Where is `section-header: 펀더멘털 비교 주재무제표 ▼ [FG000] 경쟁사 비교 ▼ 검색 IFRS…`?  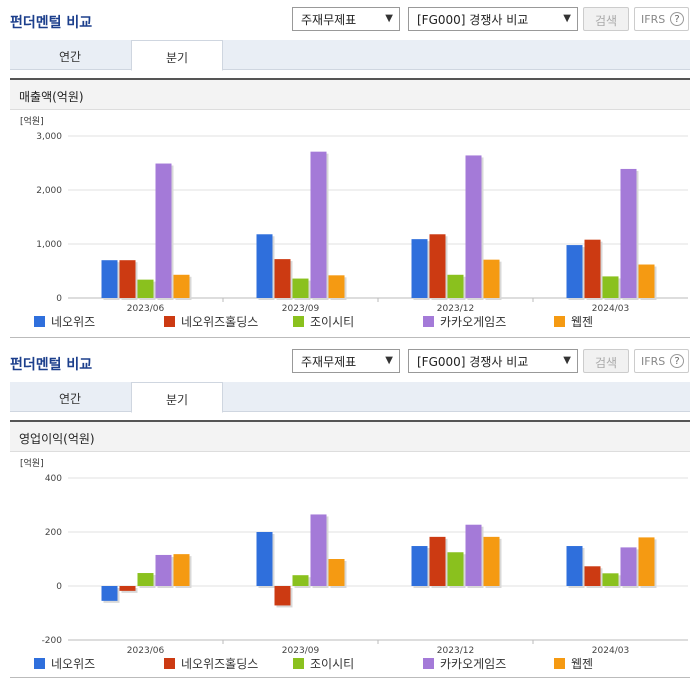 section-header: 펀더멘털 비교 주재무제표 ▼ [FG000] 경쟁사 비교 ▼ 검색 IFRS… is located at coordinates (348, 362).